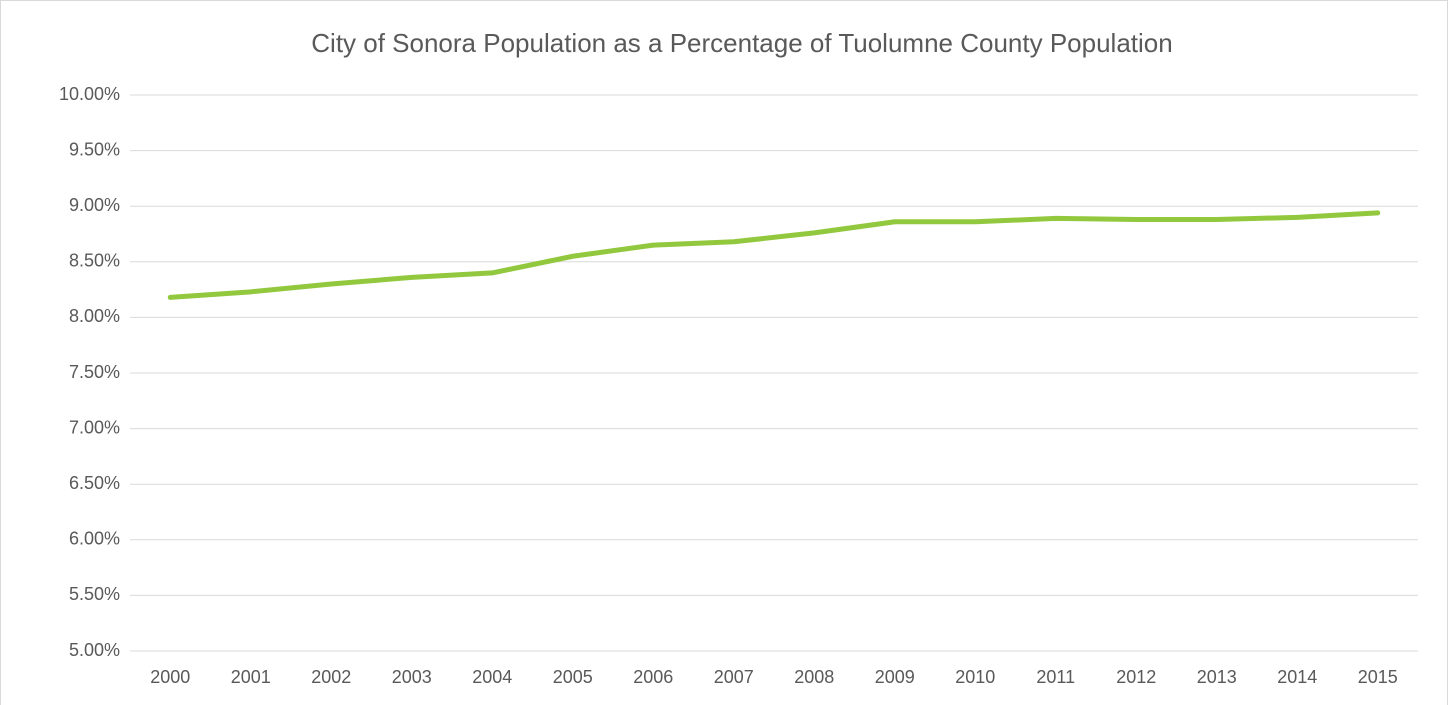 This screenshot has height=705, width=1448. I want to click on y-tick-label: 7.00%, so click(94, 427).